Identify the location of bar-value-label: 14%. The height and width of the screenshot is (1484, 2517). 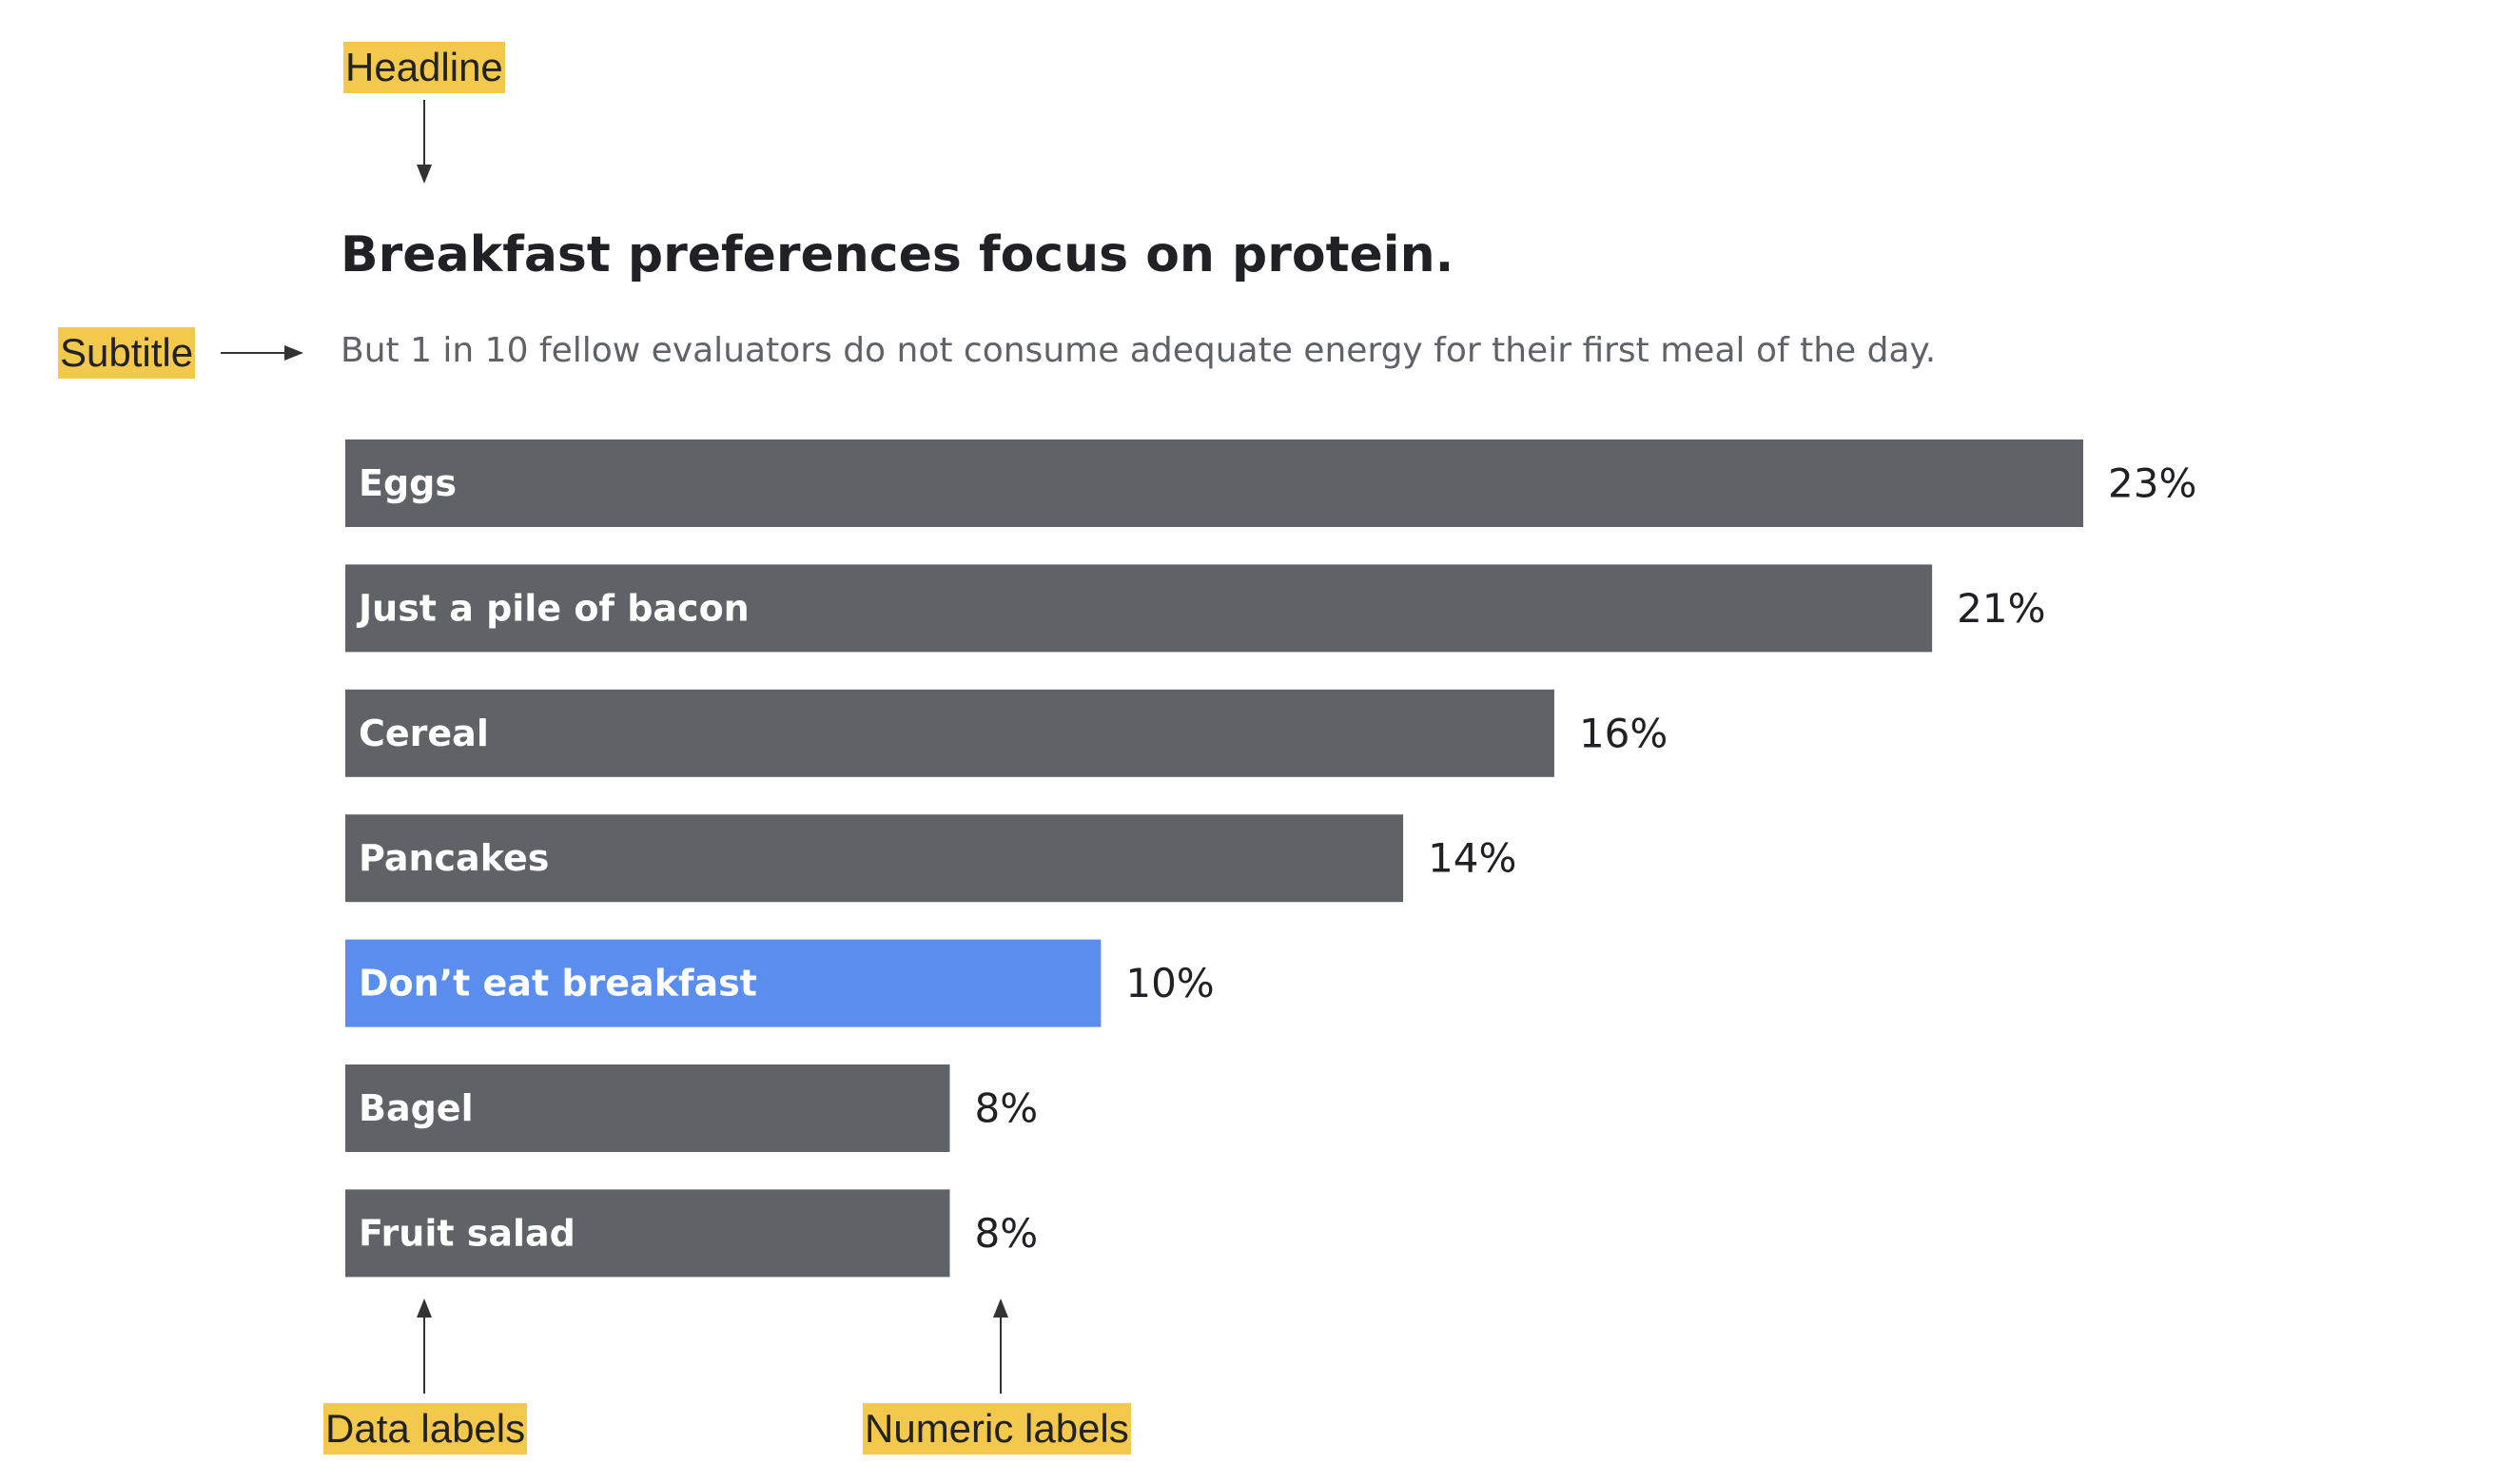
(1472, 858).